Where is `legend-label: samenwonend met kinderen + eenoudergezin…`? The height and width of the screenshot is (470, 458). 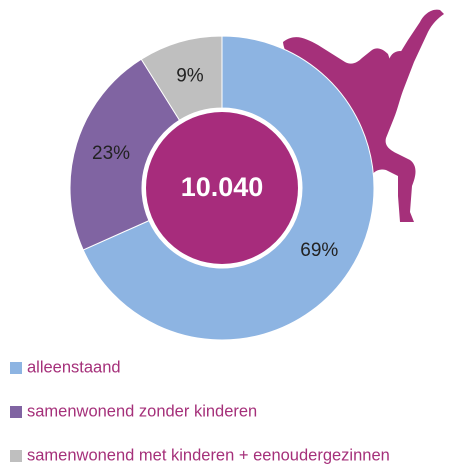
legend-label: samenwonend met kinderen + eenoudergezin… is located at coordinates (208, 455).